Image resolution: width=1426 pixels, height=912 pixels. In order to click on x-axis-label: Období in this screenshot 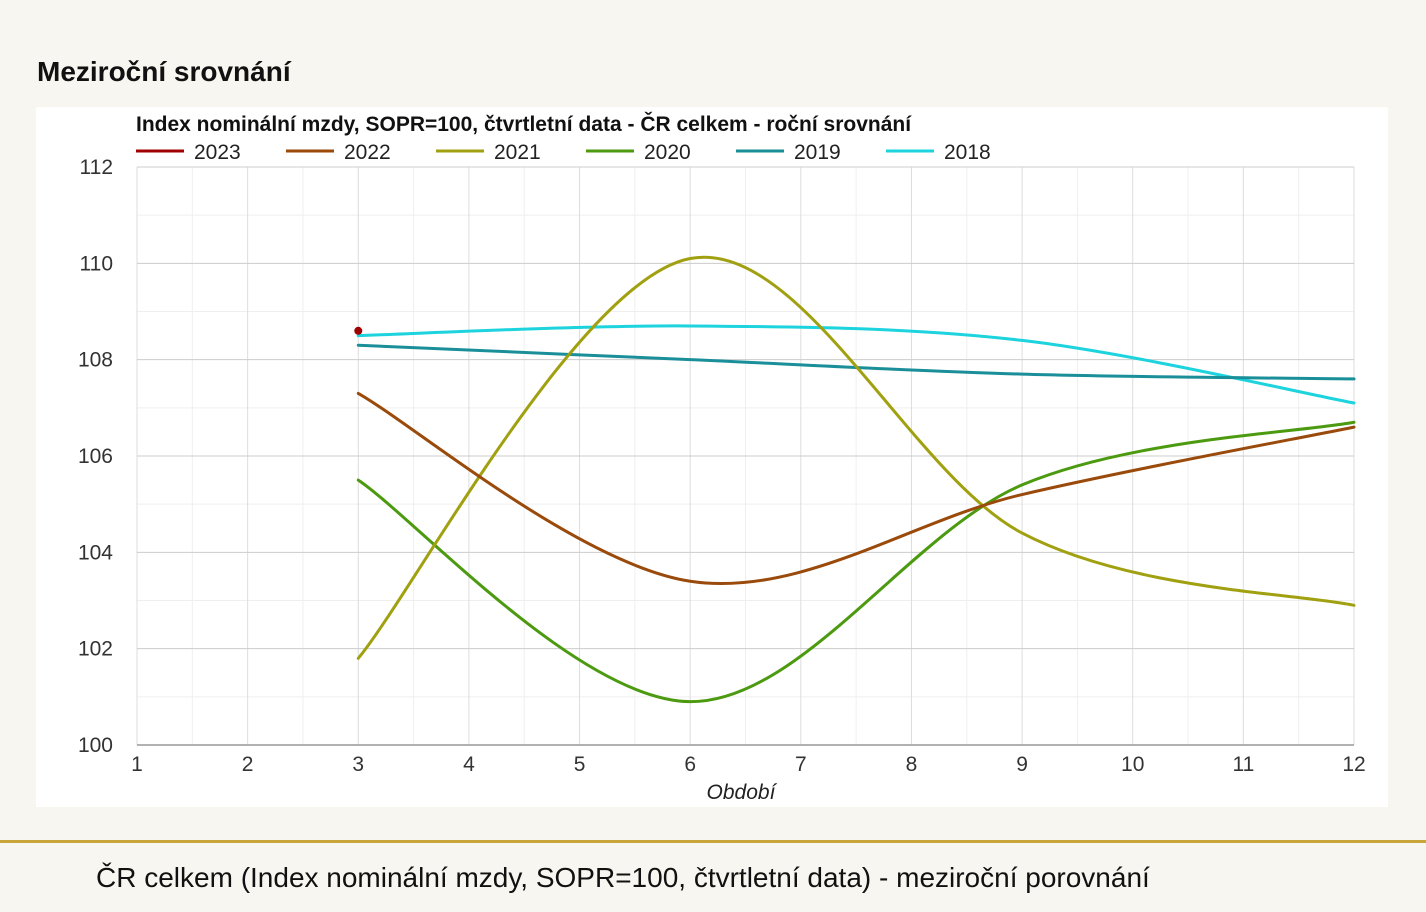, I will do `click(742, 792)`.